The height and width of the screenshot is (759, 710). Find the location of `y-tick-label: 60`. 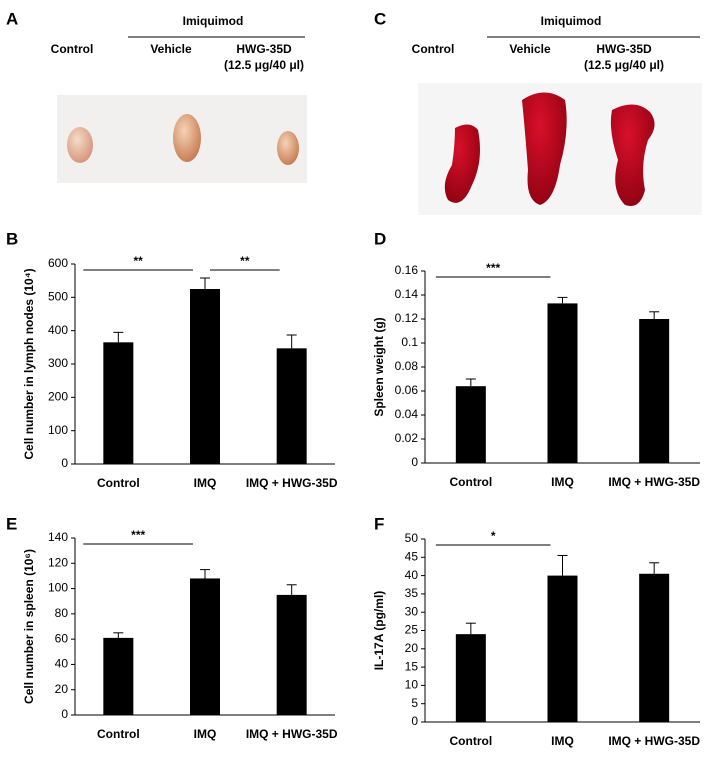

y-tick-label: 60 is located at coordinates (62, 638).